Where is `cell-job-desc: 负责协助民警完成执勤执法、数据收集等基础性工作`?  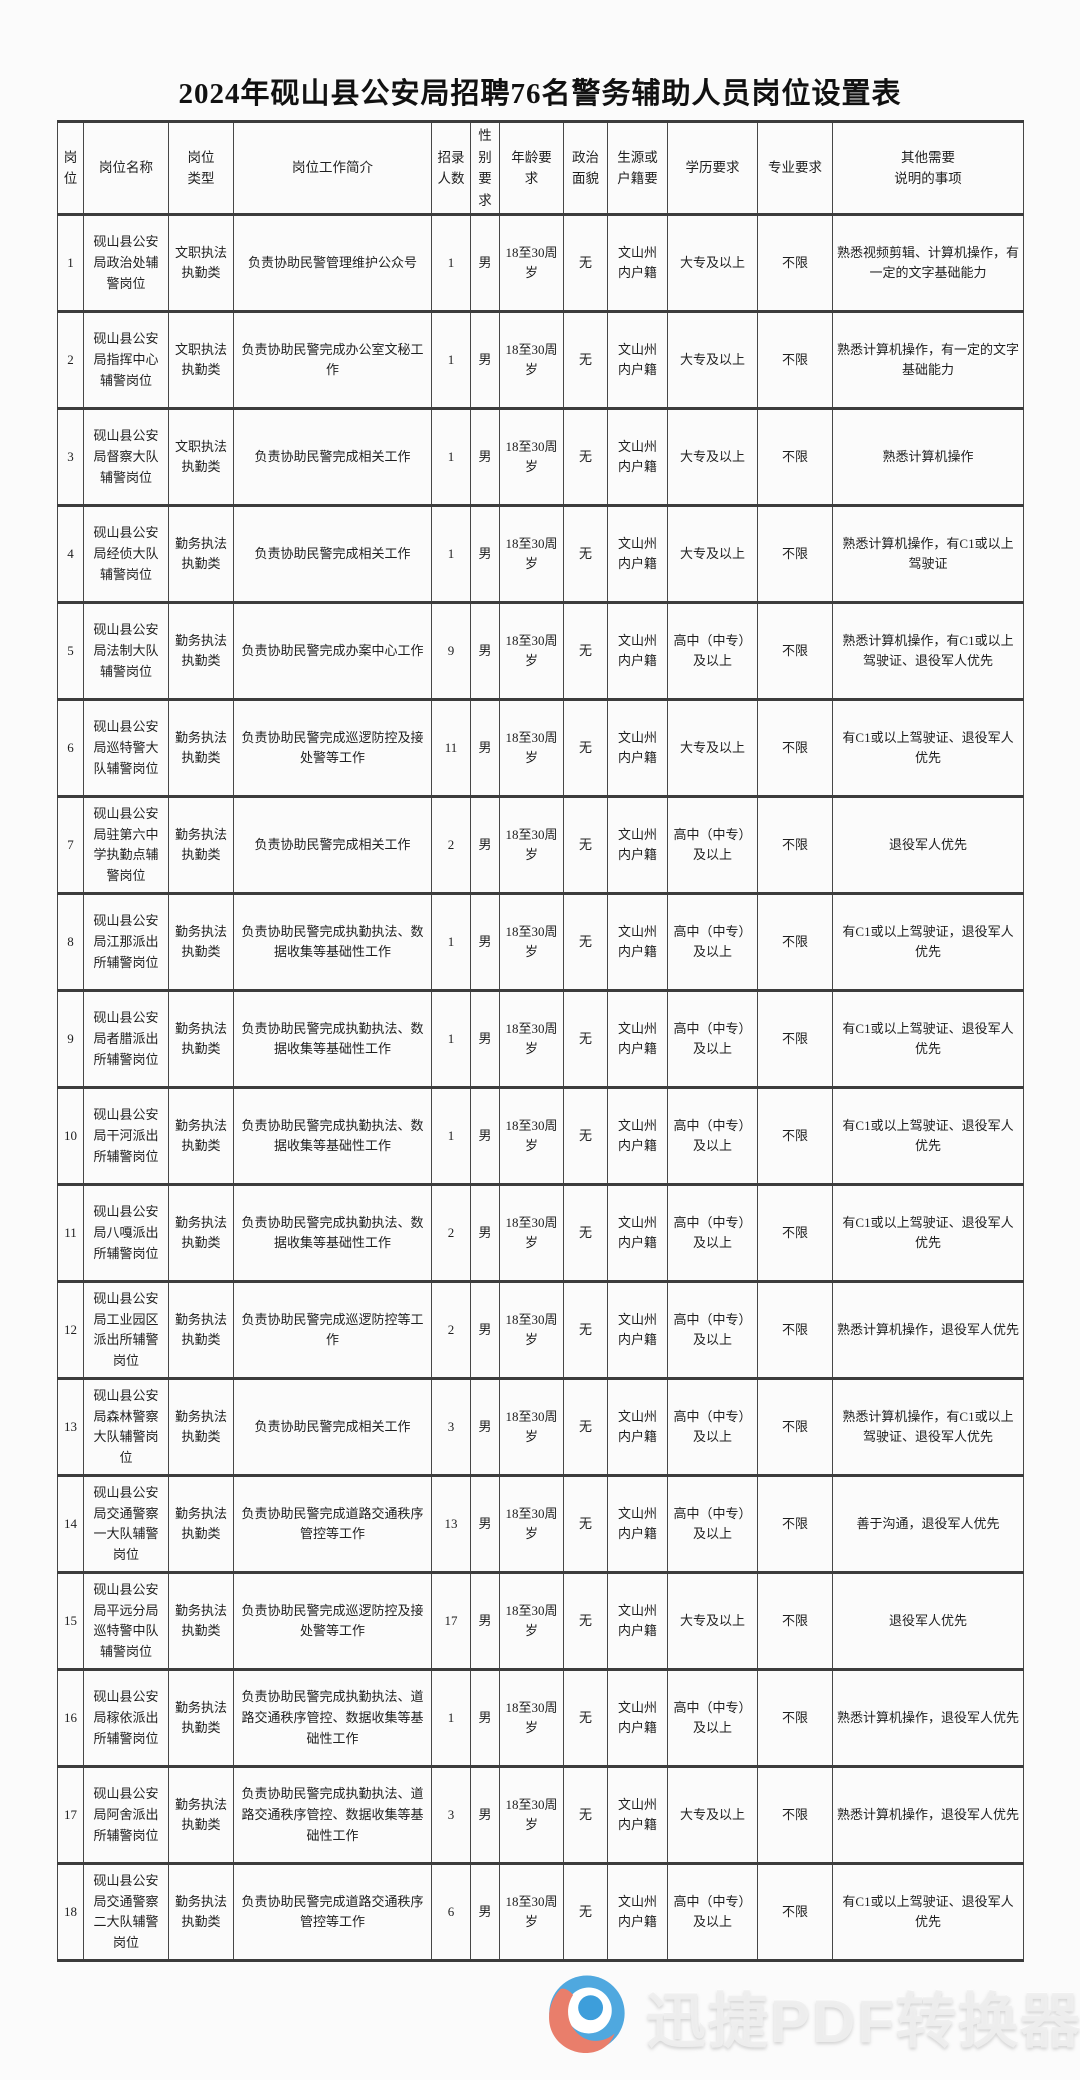
cell-job-desc: 负责协助民警完成执勤执法、数据收集等基础性工作 is located at coordinates (332, 1039).